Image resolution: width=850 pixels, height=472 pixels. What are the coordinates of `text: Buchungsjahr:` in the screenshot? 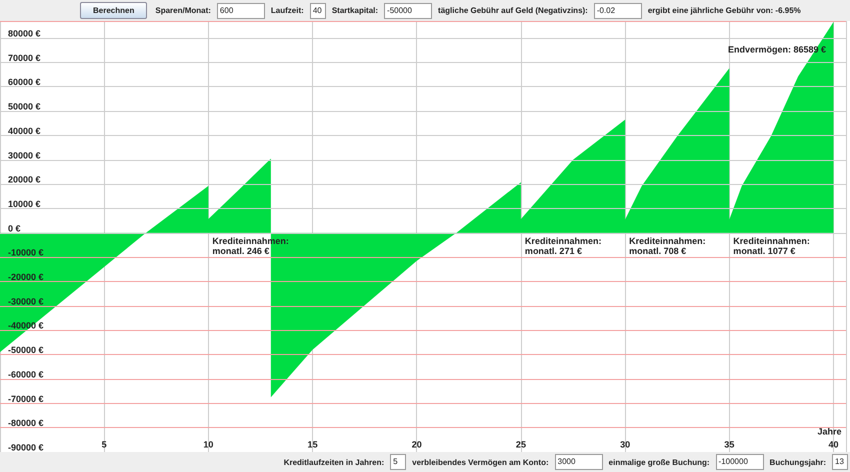 It's located at (798, 462).